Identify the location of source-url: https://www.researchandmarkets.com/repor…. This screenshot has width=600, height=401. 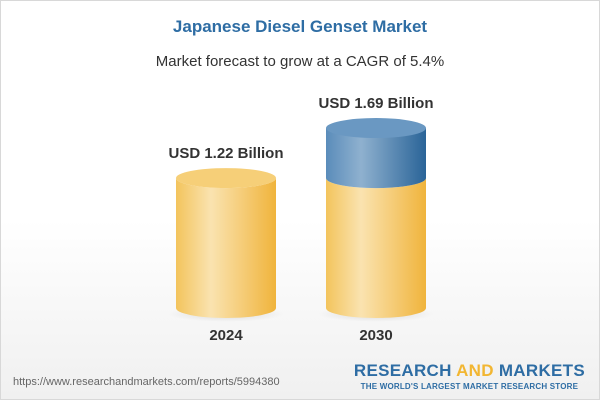
(146, 382).